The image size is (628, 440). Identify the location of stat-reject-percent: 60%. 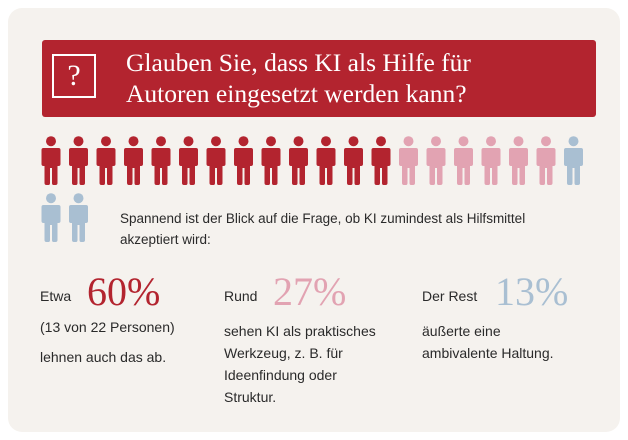
(124, 291).